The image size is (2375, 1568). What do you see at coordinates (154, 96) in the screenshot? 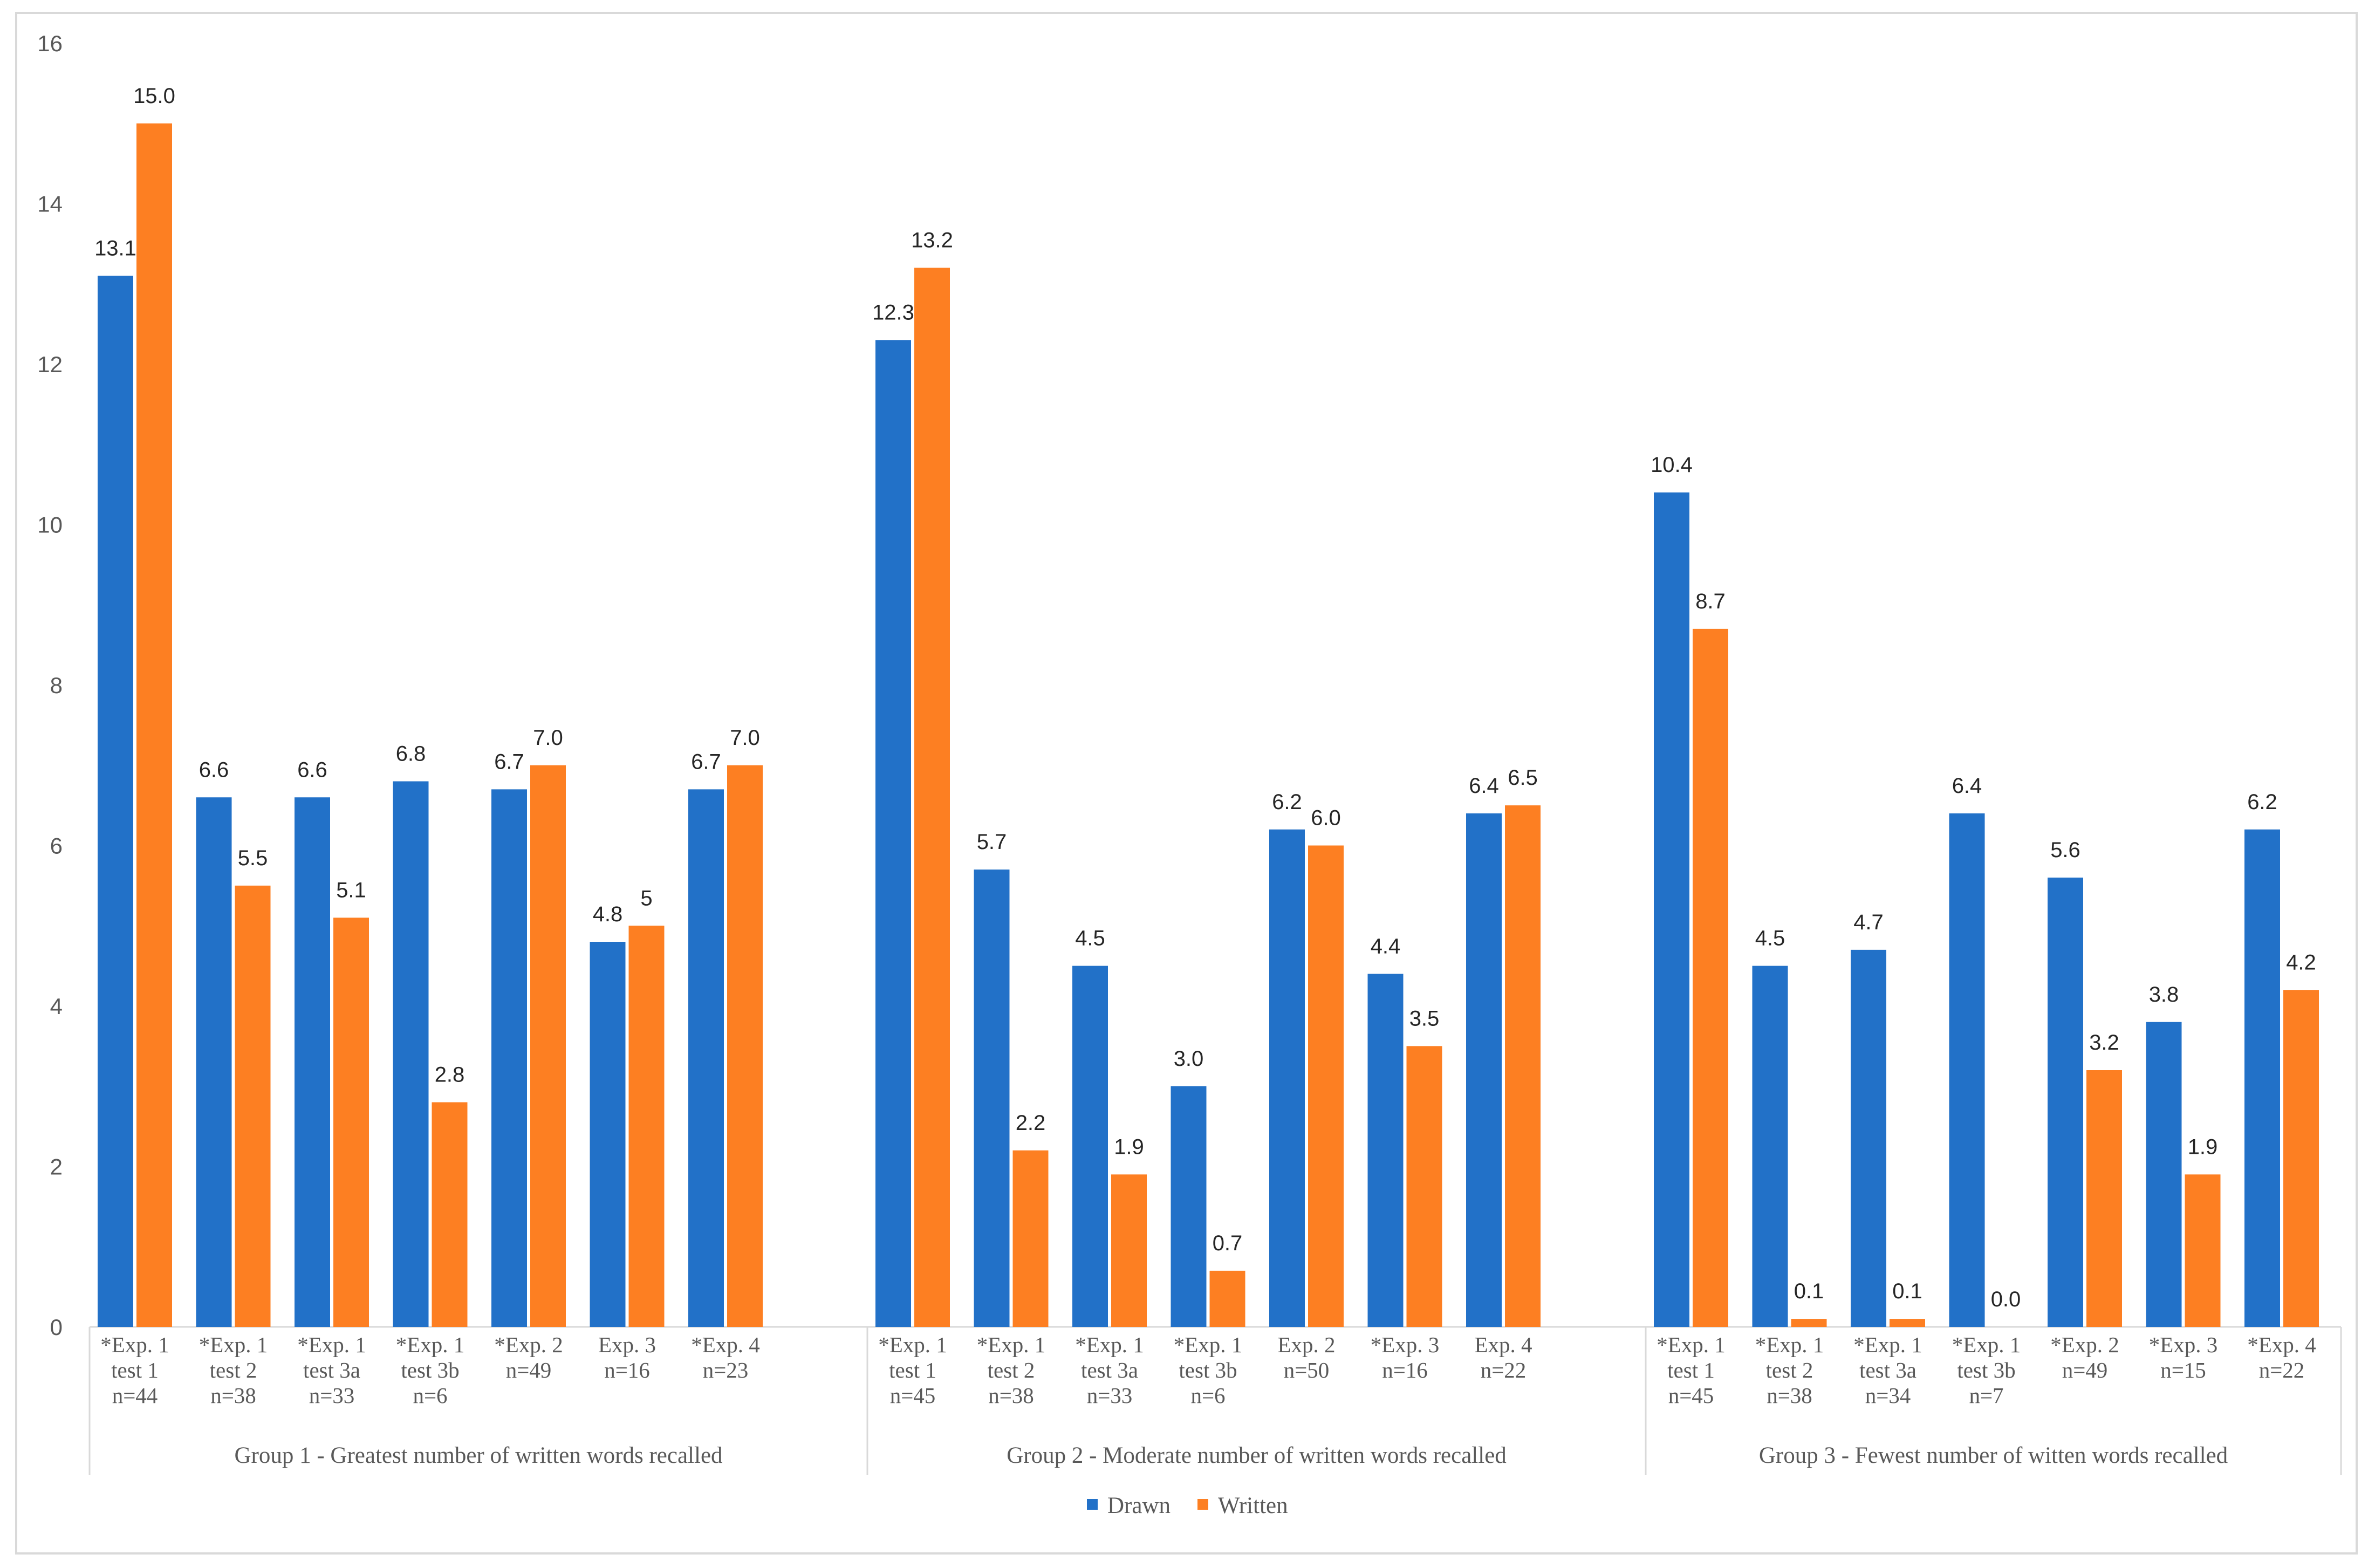
I see `data-label-written: 15.0` at bounding box center [154, 96].